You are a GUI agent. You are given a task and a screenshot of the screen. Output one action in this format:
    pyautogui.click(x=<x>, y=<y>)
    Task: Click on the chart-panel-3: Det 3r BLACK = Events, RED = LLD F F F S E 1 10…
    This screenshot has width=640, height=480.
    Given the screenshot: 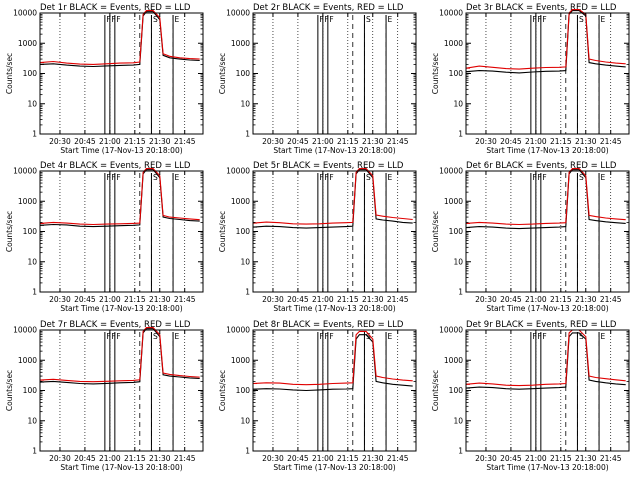 What is the action you would take?
    pyautogui.click(x=530, y=79)
    